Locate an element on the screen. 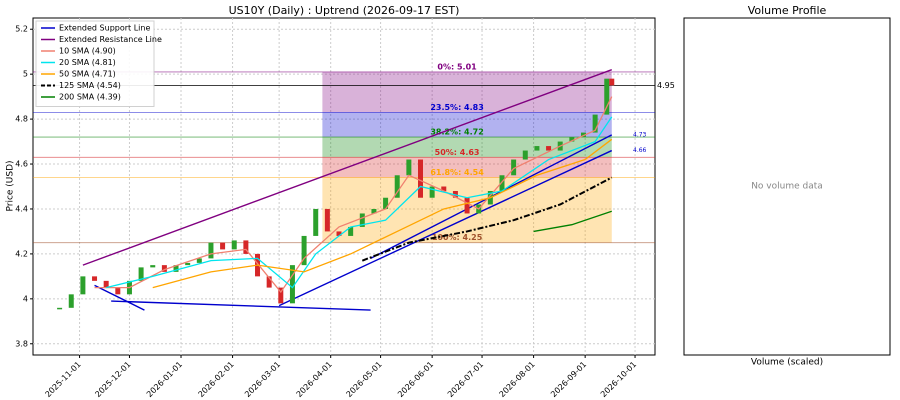  x-tick-label: 2026-06-01 is located at coordinates (415, 379).